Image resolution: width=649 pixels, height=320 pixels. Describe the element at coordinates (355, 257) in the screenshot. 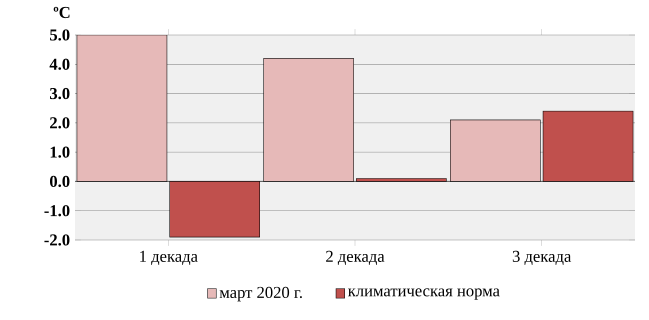

I see `x-tick-label: 2 декада` at that location.